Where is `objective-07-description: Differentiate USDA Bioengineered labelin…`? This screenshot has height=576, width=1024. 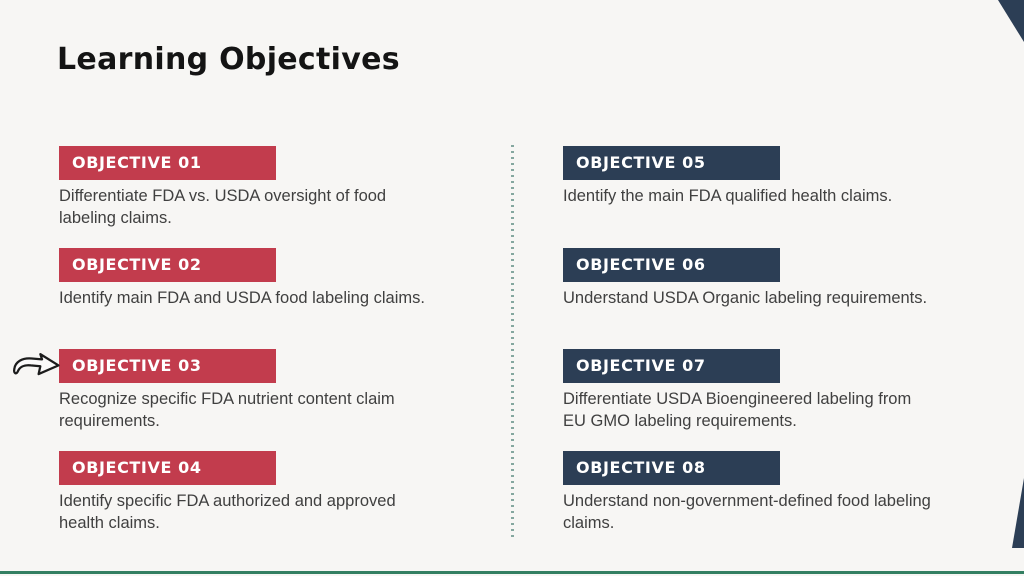 objective-07-description: Differentiate USDA Bioengineered labelin… is located at coordinates (737, 410).